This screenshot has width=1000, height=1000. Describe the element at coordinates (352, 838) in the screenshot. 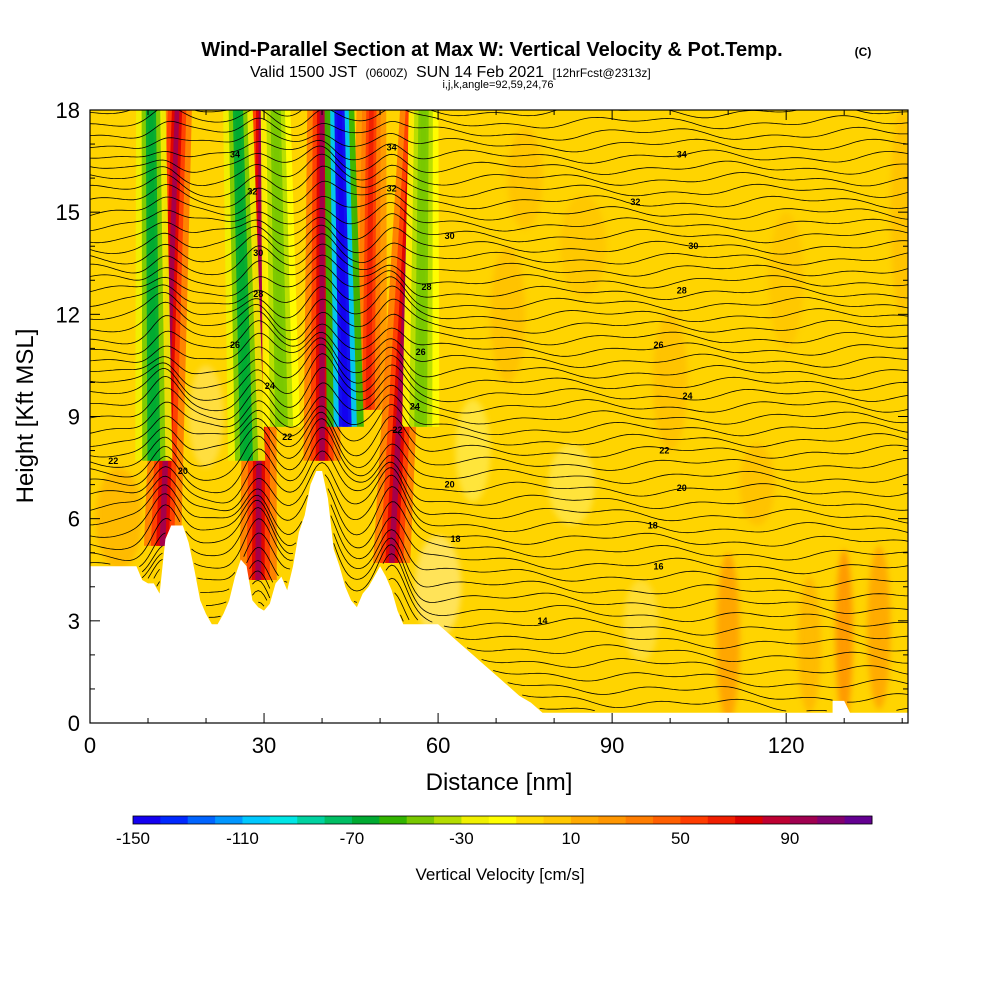

I see `colorbar-tick-label: -70` at that location.